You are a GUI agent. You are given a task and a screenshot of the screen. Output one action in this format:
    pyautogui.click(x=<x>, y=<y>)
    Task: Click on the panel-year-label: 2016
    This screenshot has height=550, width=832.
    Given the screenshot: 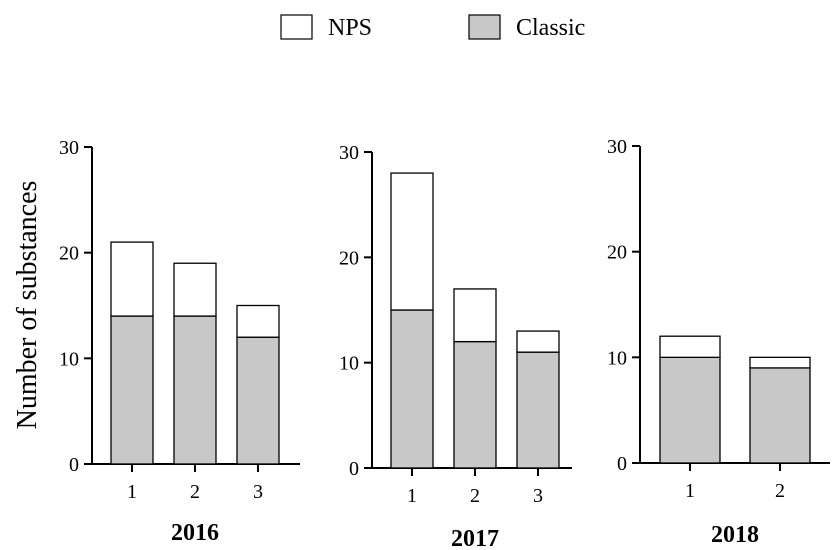 What is the action you would take?
    pyautogui.click(x=195, y=533)
    